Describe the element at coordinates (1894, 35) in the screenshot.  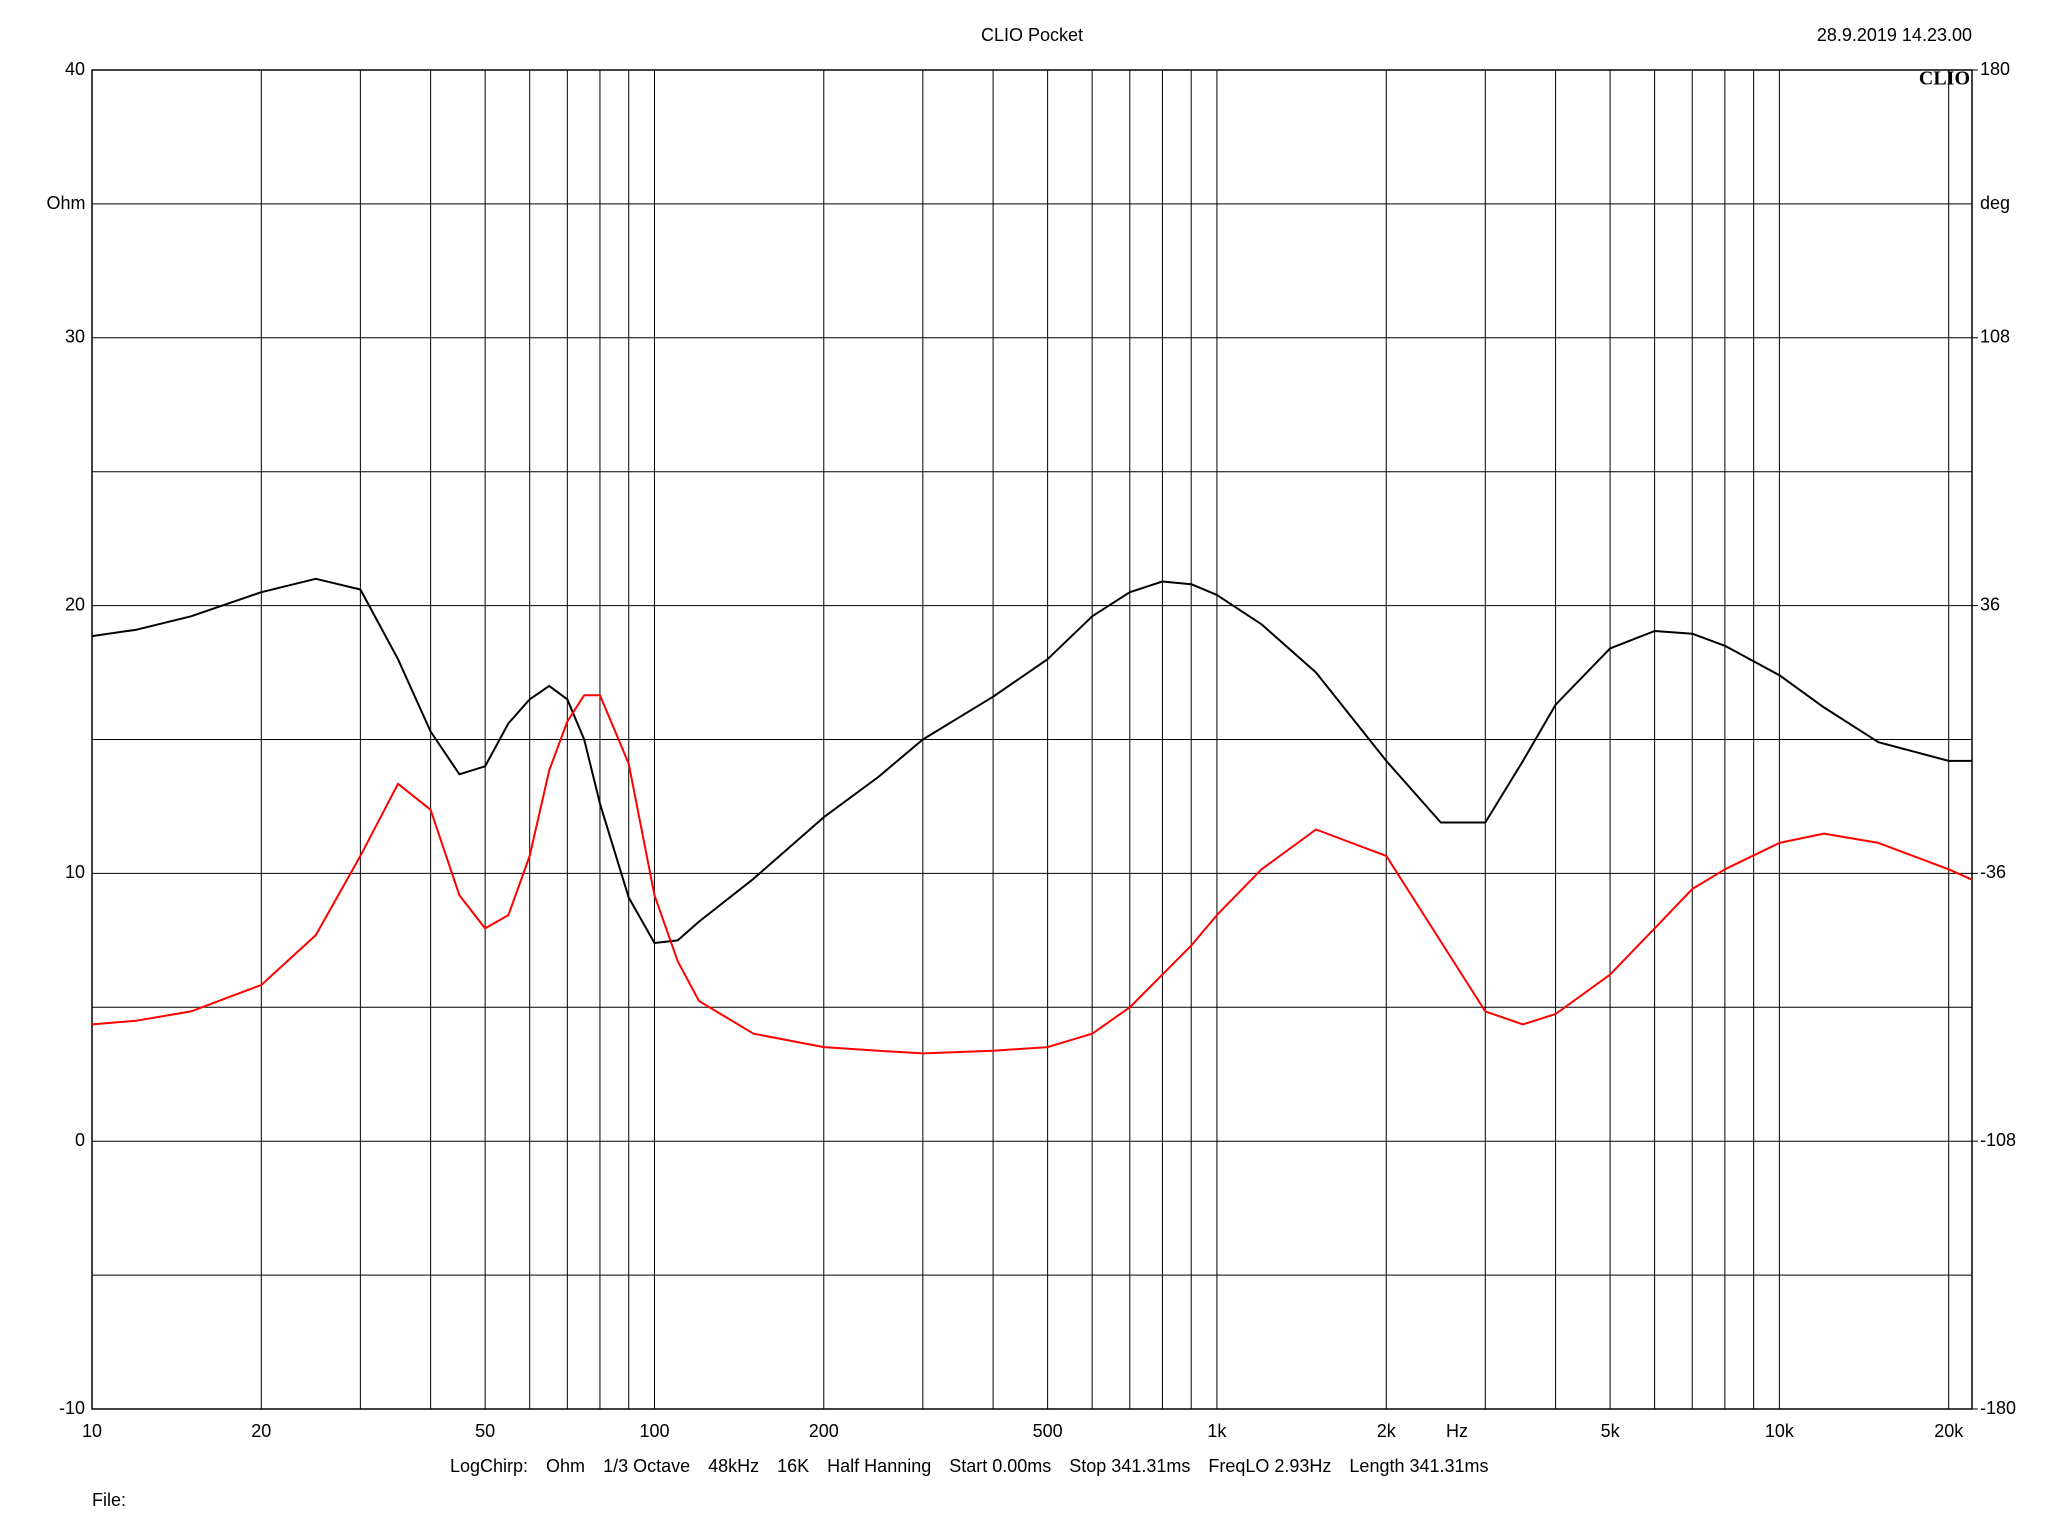
I see `timestamp: 28.9.2019 14.23.00` at that location.